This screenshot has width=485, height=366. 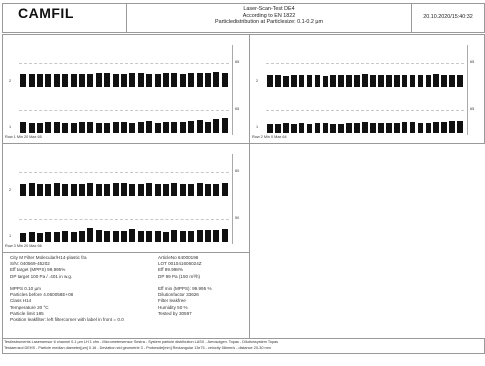 I want to click on info-left-line: DP target 100 Pa / .401 in w.g., so click(x=41, y=276).